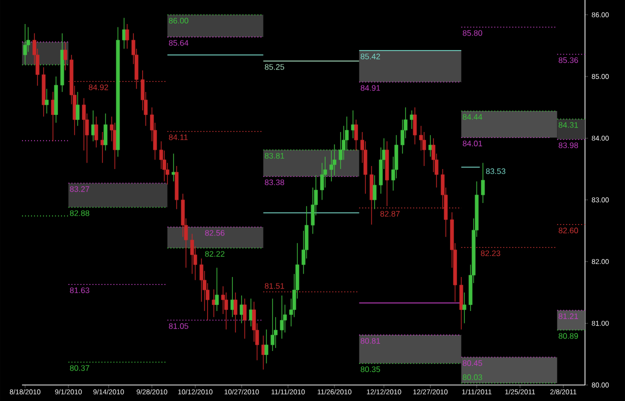 The height and width of the screenshot is (401, 625). Describe the element at coordinates (274, 67) in the screenshot. I see `series-label: 85.25` at that location.